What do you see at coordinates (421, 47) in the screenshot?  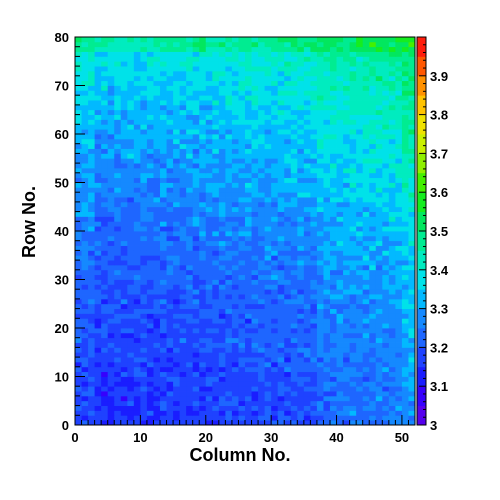 I see `colorbar-bin` at bounding box center [421, 47].